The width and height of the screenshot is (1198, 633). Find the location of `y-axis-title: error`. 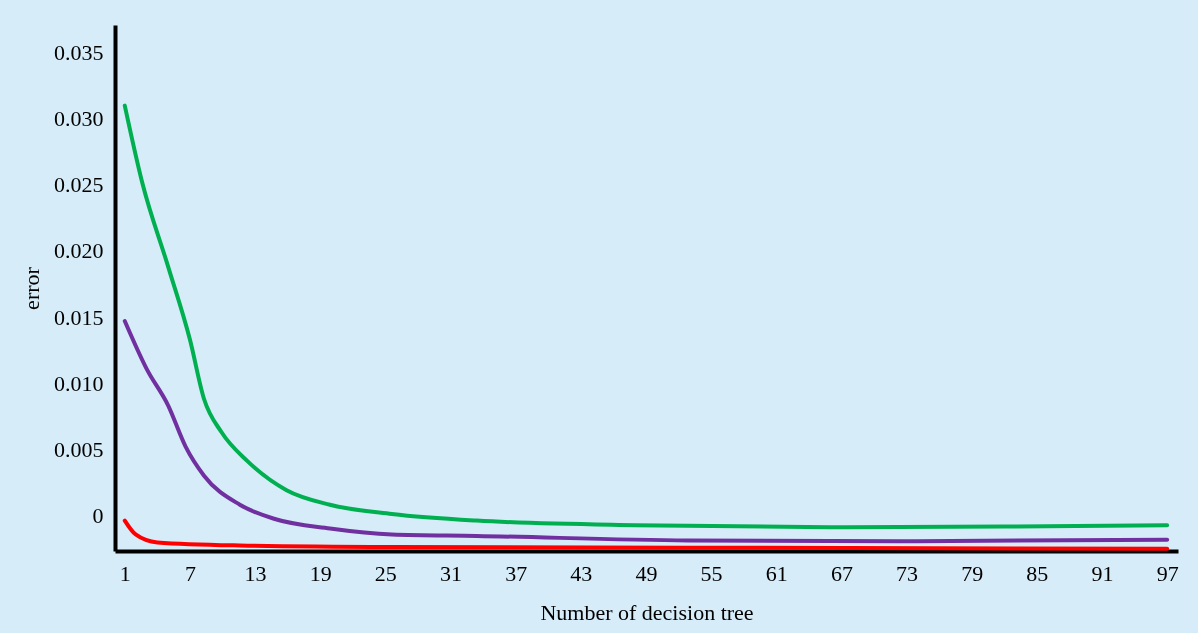

y-axis-title: error is located at coordinates (31, 288).